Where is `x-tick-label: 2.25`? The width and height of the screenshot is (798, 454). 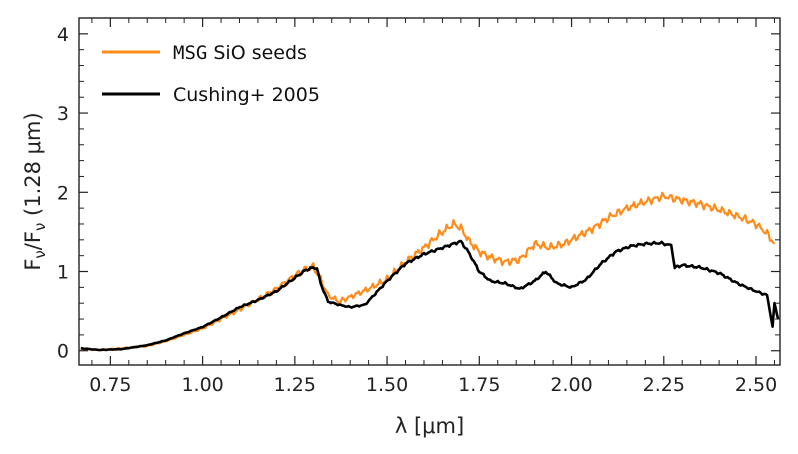 x-tick-label: 2.25 is located at coordinates (664, 385).